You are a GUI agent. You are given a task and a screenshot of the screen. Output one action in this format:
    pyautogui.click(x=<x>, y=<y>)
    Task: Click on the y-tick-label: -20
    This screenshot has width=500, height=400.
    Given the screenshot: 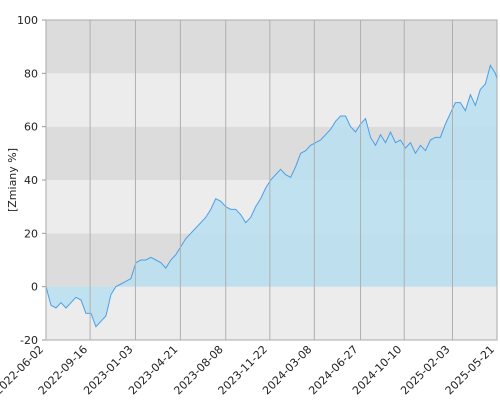 What is the action you would take?
    pyautogui.click(x=29, y=340)
    